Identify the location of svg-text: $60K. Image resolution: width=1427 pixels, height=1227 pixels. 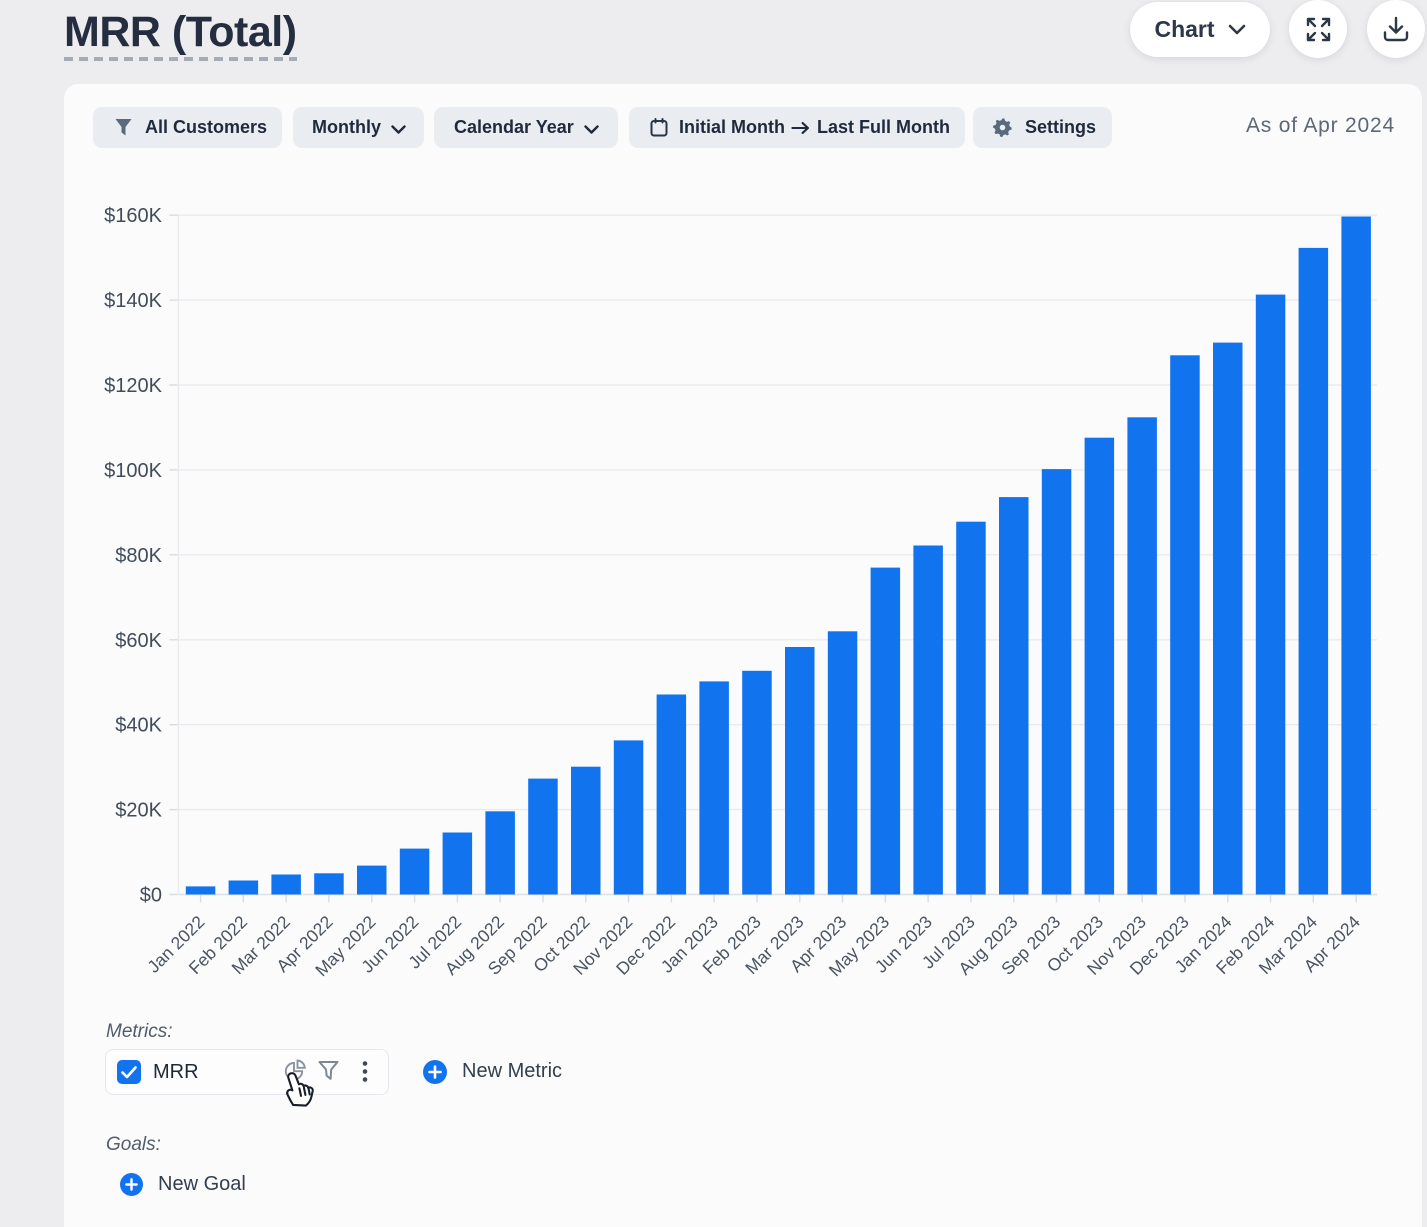
(138, 641).